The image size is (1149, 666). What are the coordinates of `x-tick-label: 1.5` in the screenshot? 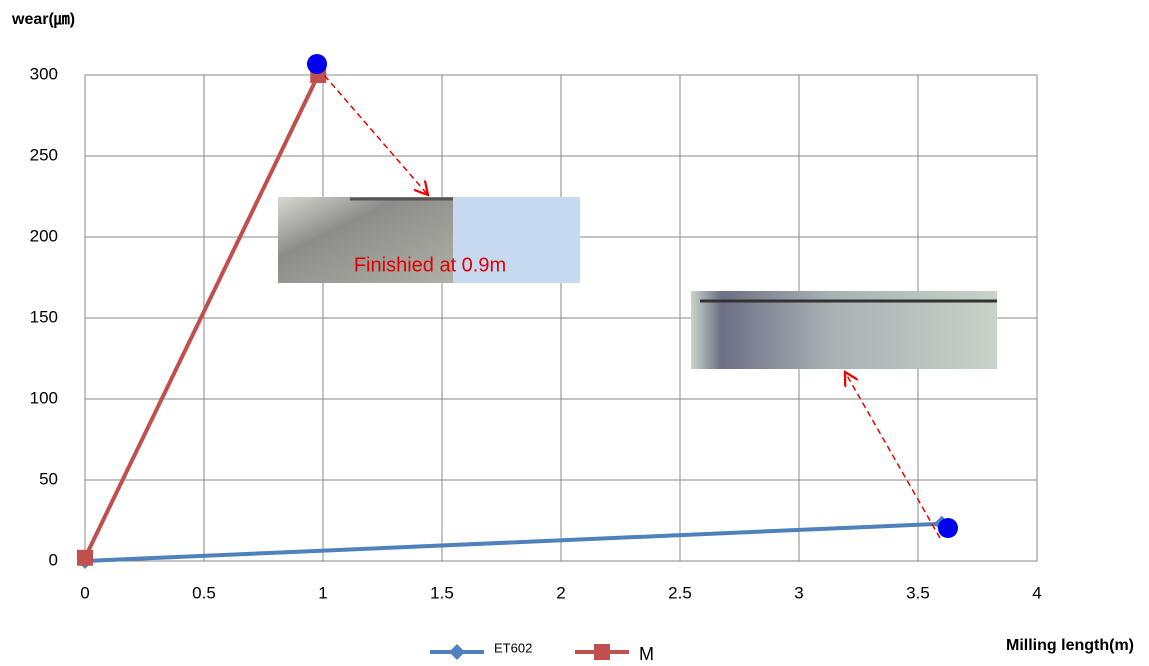 It's located at (442, 592).